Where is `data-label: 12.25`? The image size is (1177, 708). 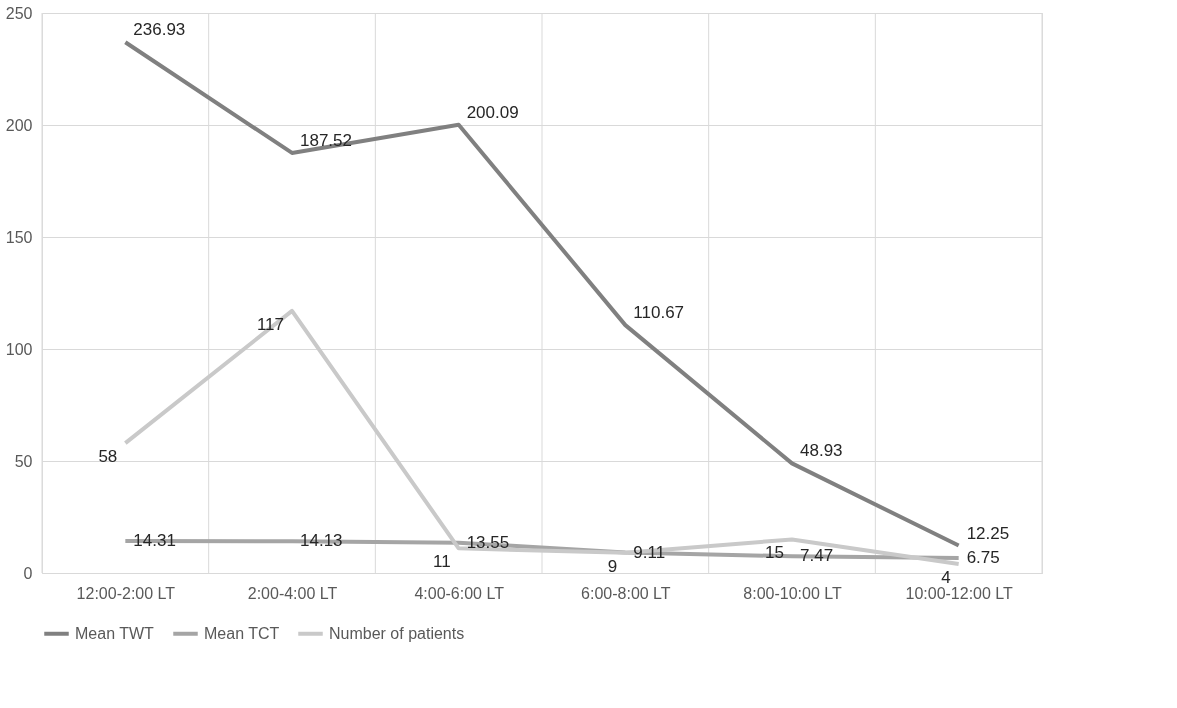
data-label: 12.25 is located at coordinates (988, 533).